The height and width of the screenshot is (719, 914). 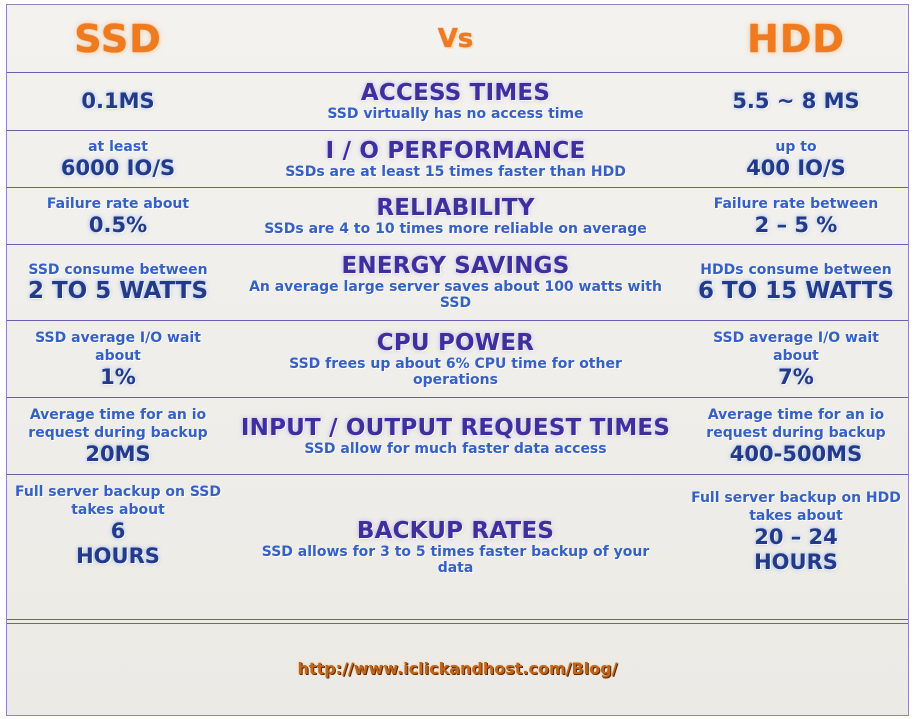 What do you see at coordinates (455, 531) in the screenshot?
I see `feature-title: BACKUP RATES` at bounding box center [455, 531].